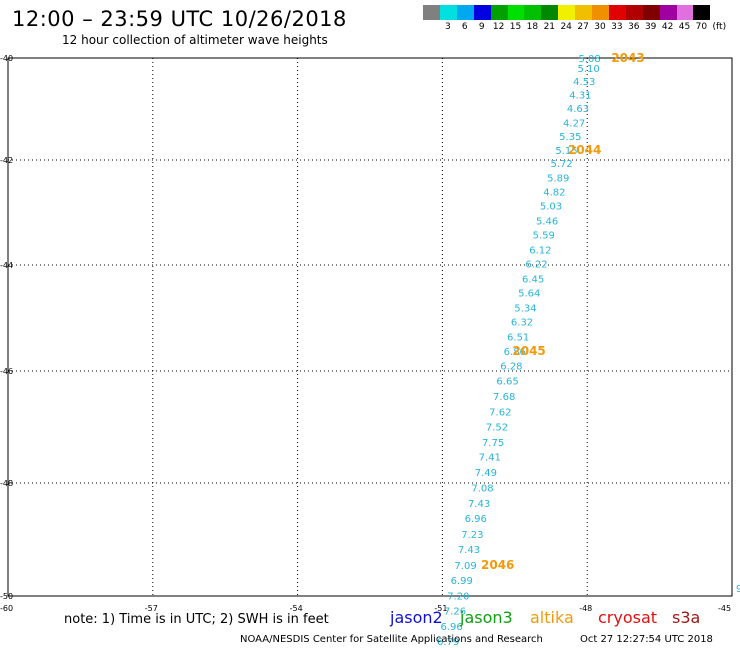  I want to click on wave-height-label: 6.99, so click(462, 581).